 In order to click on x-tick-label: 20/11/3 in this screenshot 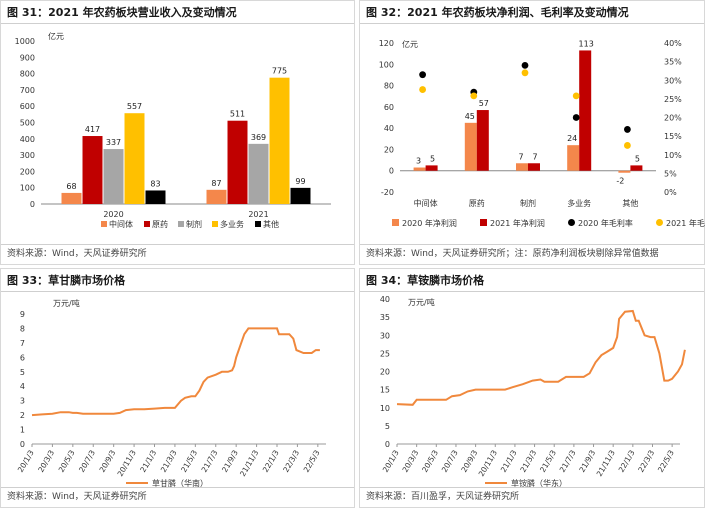, I will do `click(488, 463)`.